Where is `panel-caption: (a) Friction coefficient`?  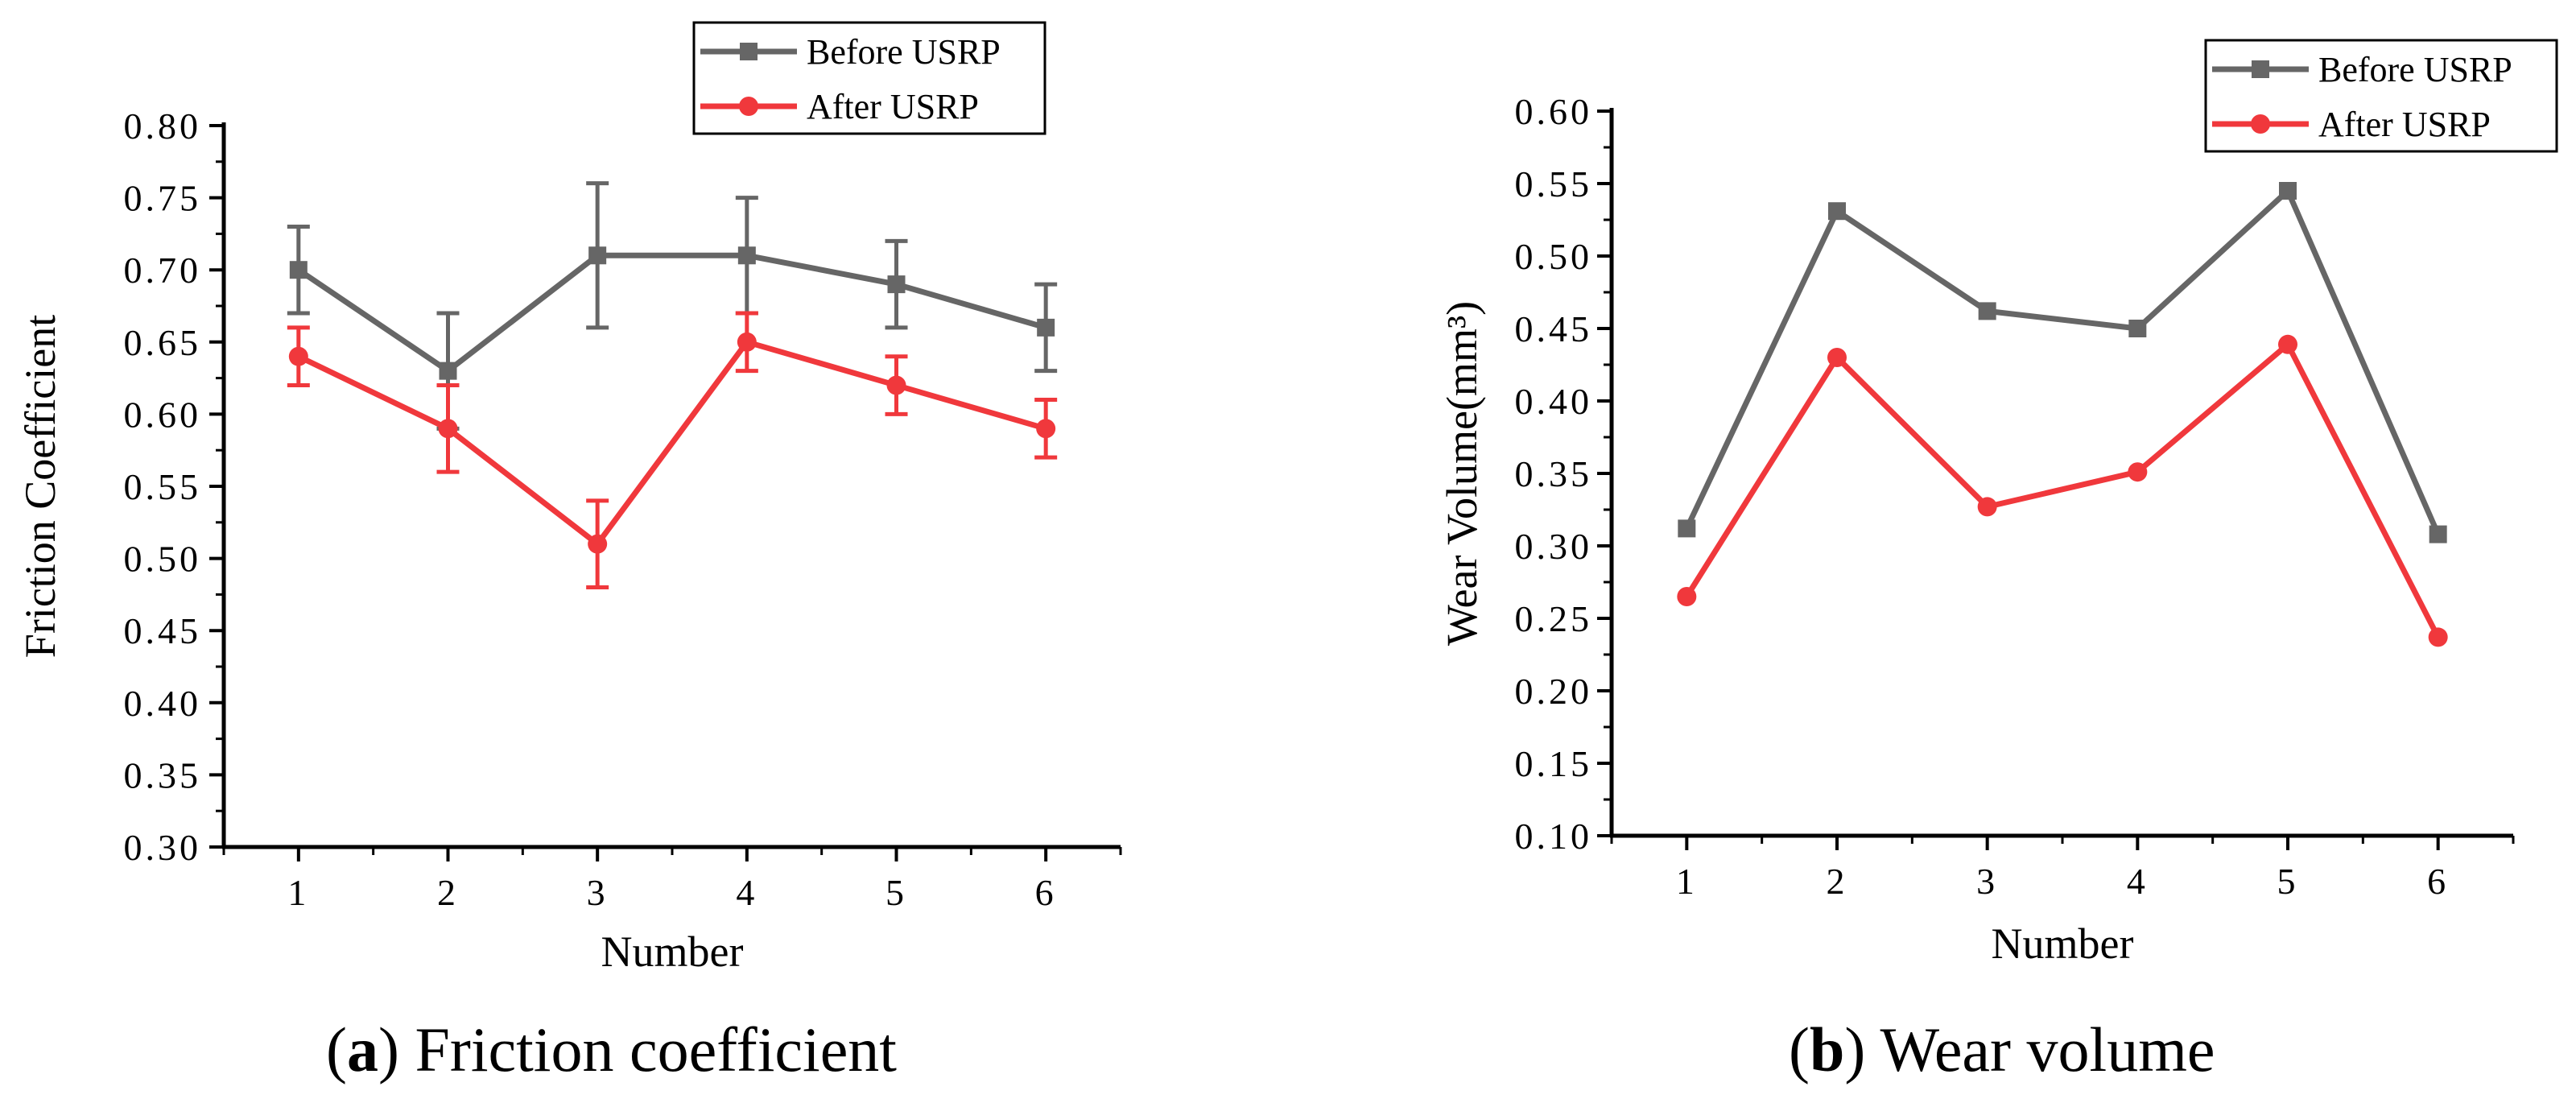 panel-caption: (a) Friction coefficient is located at coordinates (611, 1049).